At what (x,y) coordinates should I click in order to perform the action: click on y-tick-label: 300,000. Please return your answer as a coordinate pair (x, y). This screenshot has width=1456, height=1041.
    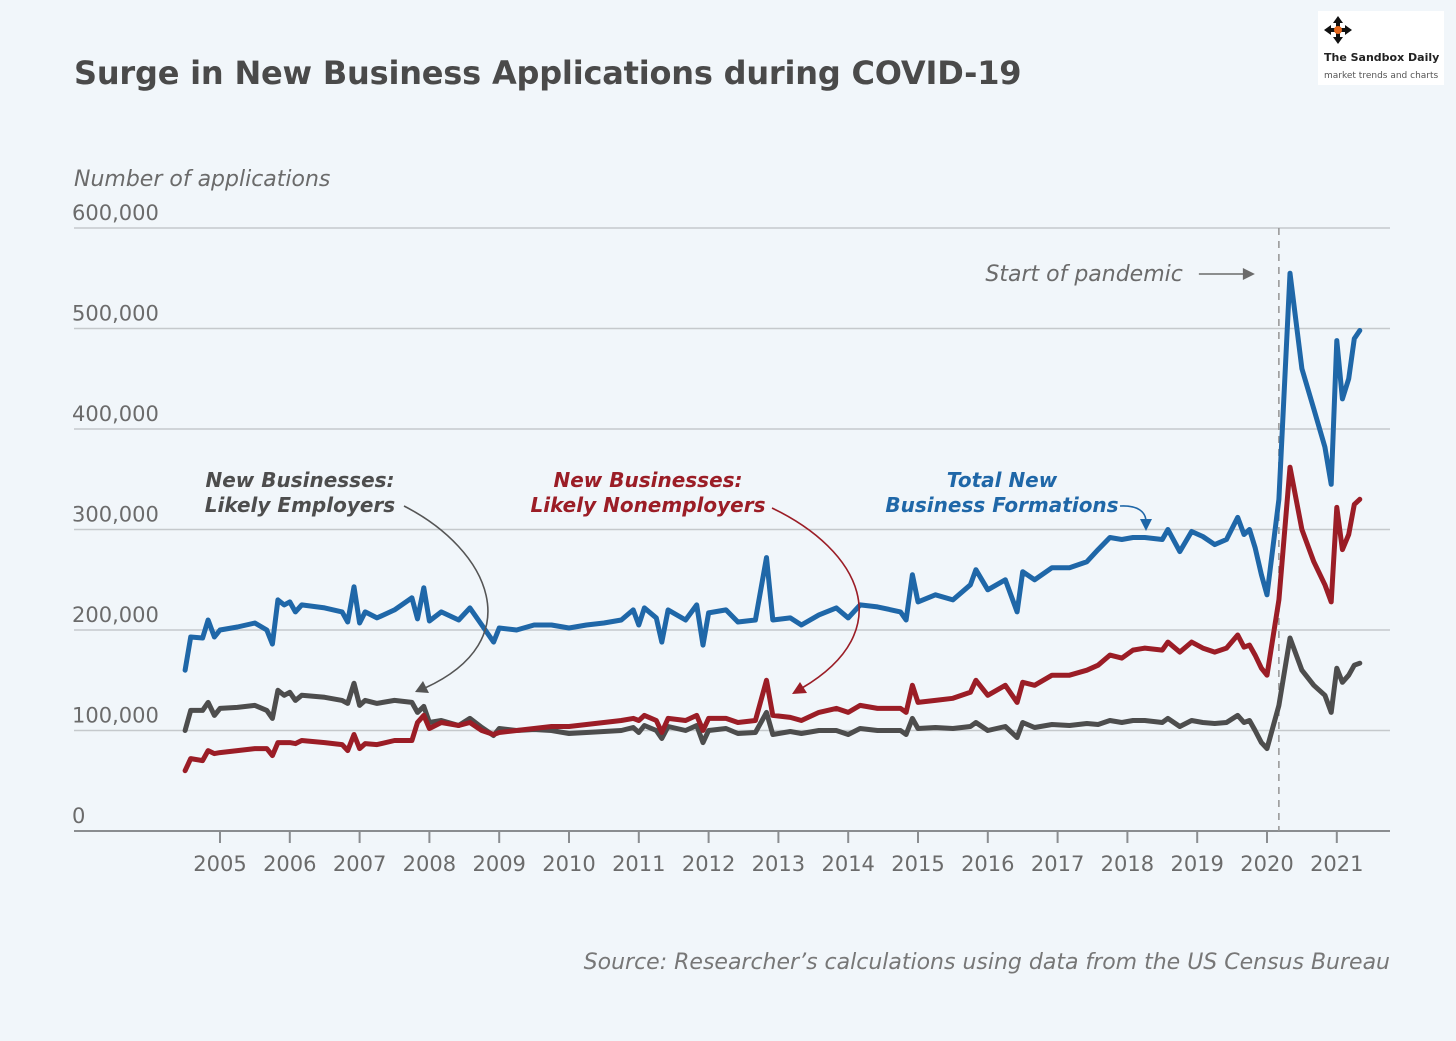
    Looking at the image, I should click on (115, 515).